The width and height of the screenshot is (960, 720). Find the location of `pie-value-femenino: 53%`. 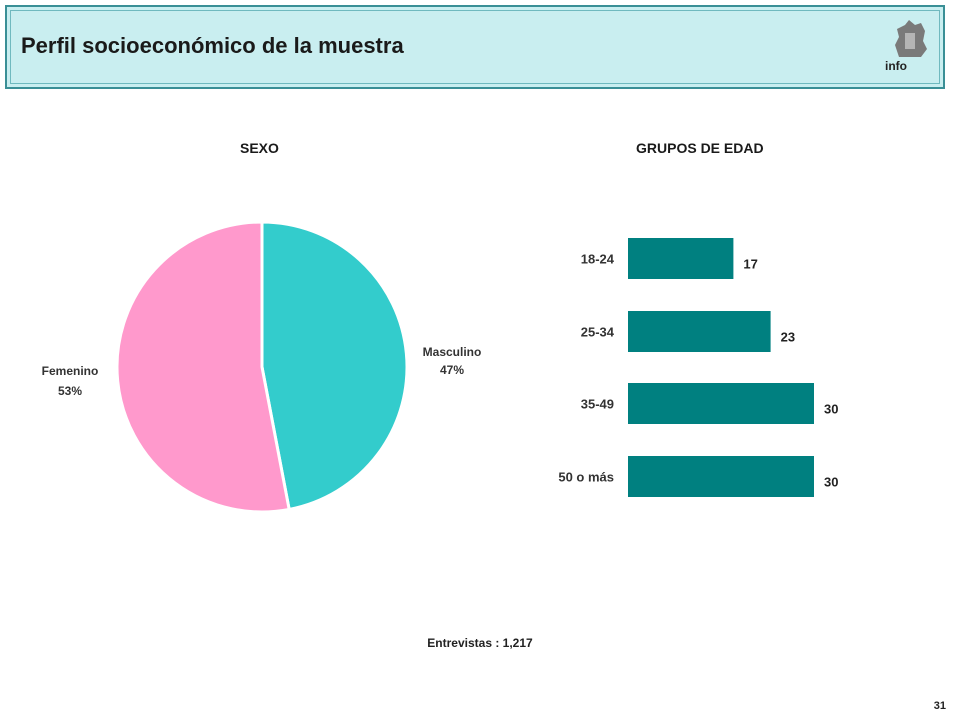

pie-value-femenino: 53% is located at coordinates (70, 391).